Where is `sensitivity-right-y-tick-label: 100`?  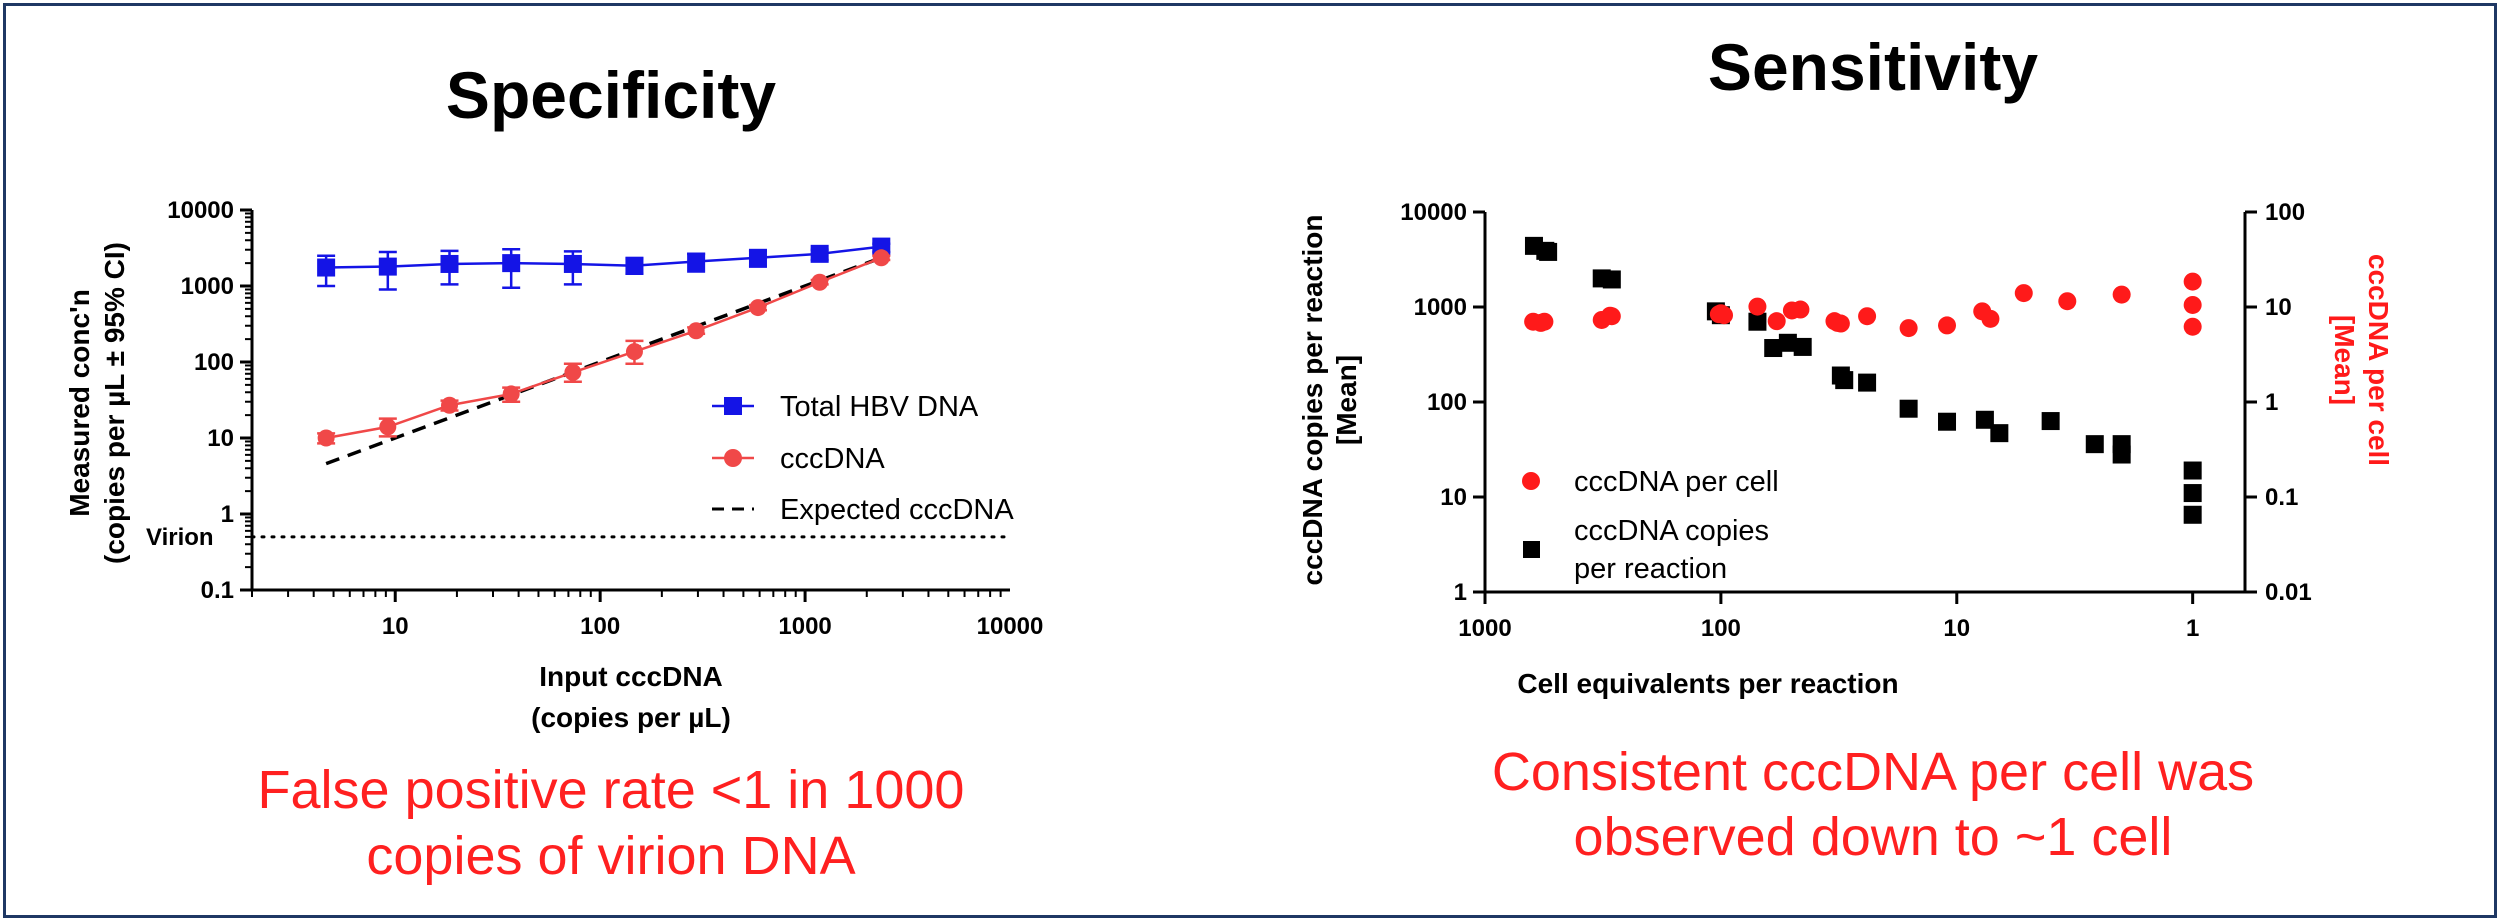
sensitivity-right-y-tick-label: 100 is located at coordinates (2285, 212).